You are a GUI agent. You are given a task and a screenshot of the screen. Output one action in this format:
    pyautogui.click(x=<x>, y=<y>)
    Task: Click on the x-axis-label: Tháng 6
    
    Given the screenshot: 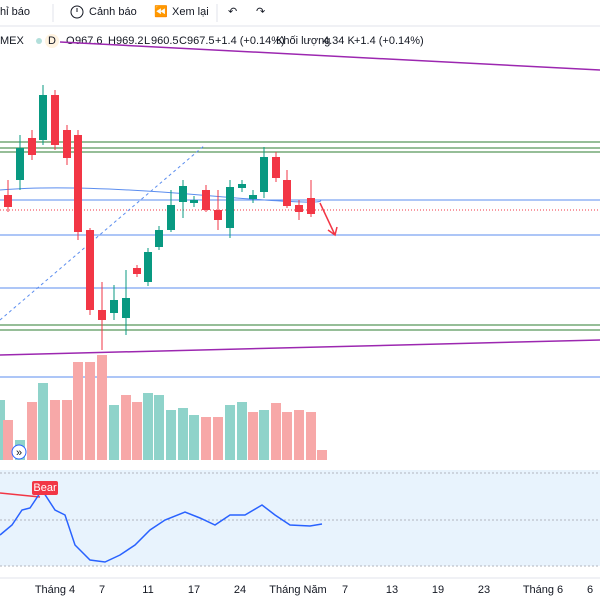 What is the action you would take?
    pyautogui.click(x=543, y=590)
    